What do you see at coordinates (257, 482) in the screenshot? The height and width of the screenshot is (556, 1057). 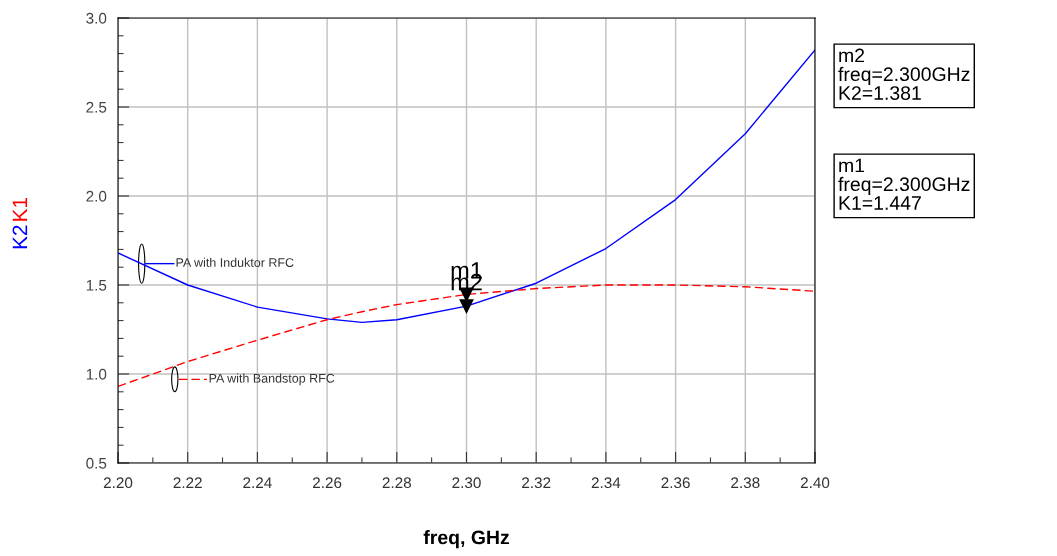 I see `x-tick-label: 2.24` at bounding box center [257, 482].